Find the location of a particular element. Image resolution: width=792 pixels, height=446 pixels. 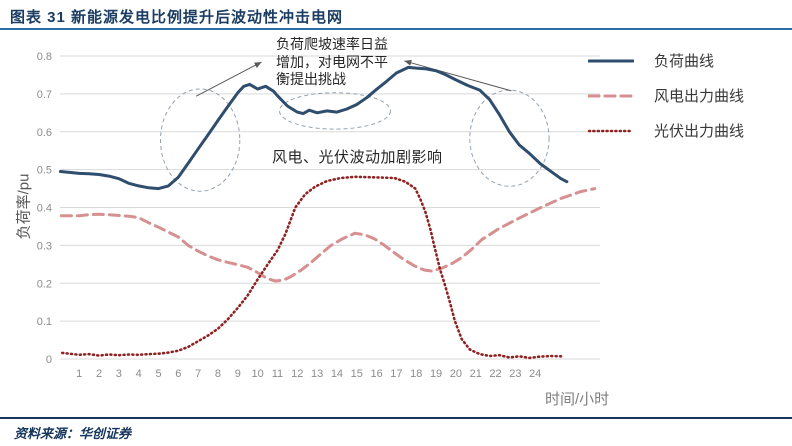

svg-text: 21 is located at coordinates (476, 374).